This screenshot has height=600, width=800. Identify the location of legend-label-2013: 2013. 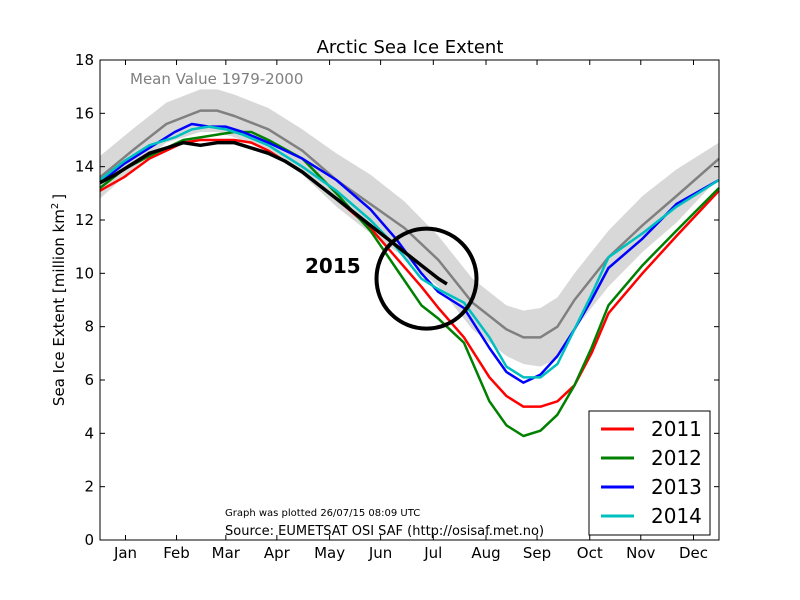
(676, 487).